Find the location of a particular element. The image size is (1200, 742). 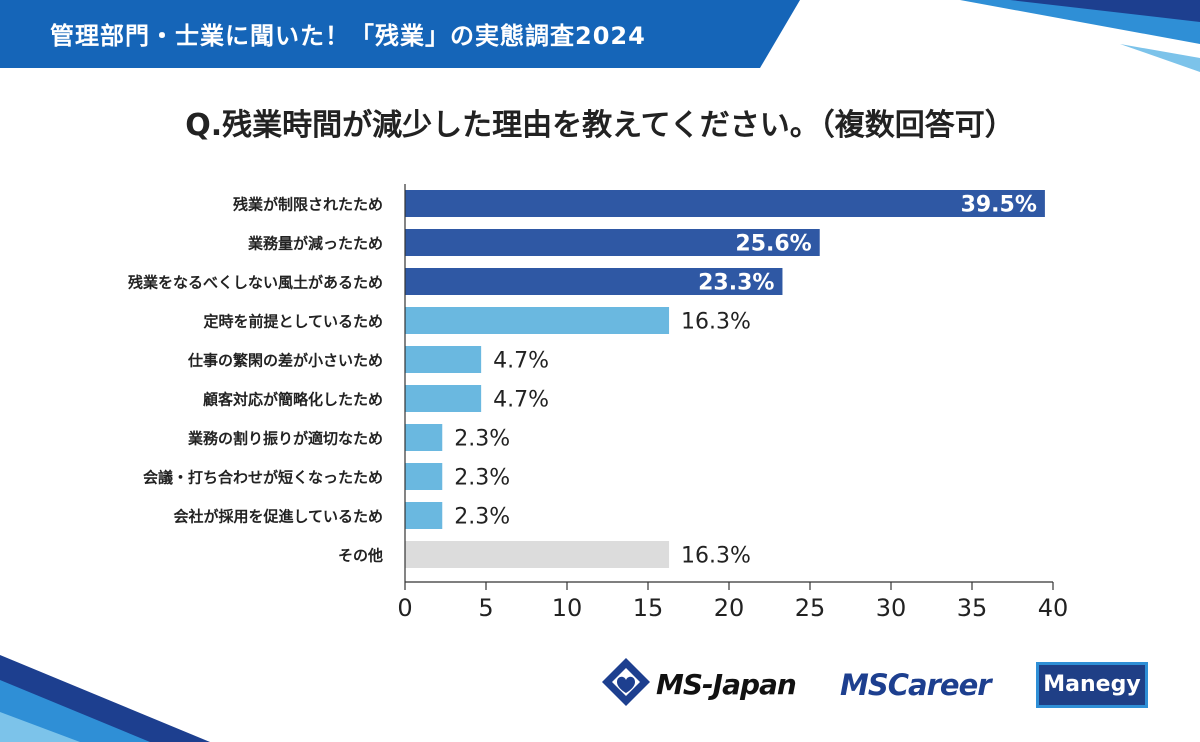

category-label: 残業をなるべくしない風土があるため is located at coordinates (255, 283).